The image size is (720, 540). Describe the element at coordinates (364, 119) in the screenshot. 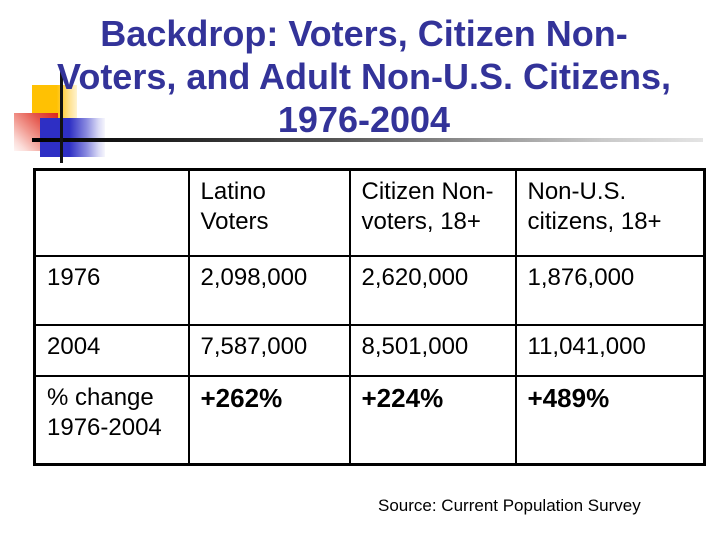

I see `slide-title-line-3: 1976-2004` at that location.